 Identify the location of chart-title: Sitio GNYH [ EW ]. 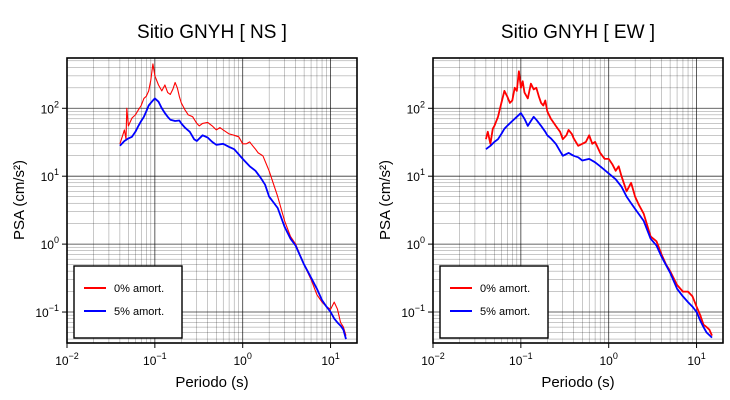
(578, 32).